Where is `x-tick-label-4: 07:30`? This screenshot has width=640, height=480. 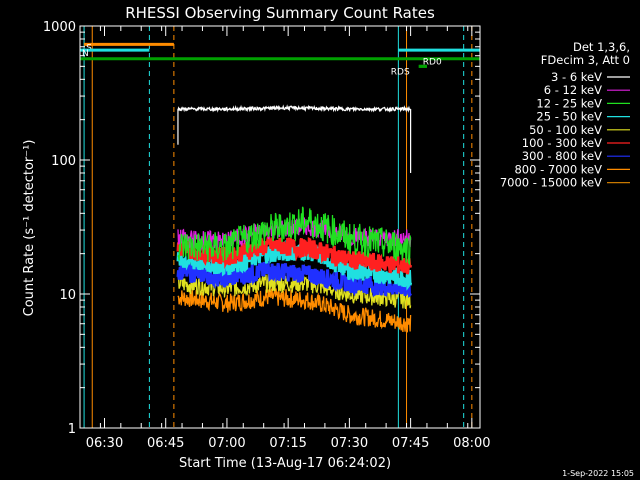 x-tick-label-4: 07:30 is located at coordinates (349, 443).